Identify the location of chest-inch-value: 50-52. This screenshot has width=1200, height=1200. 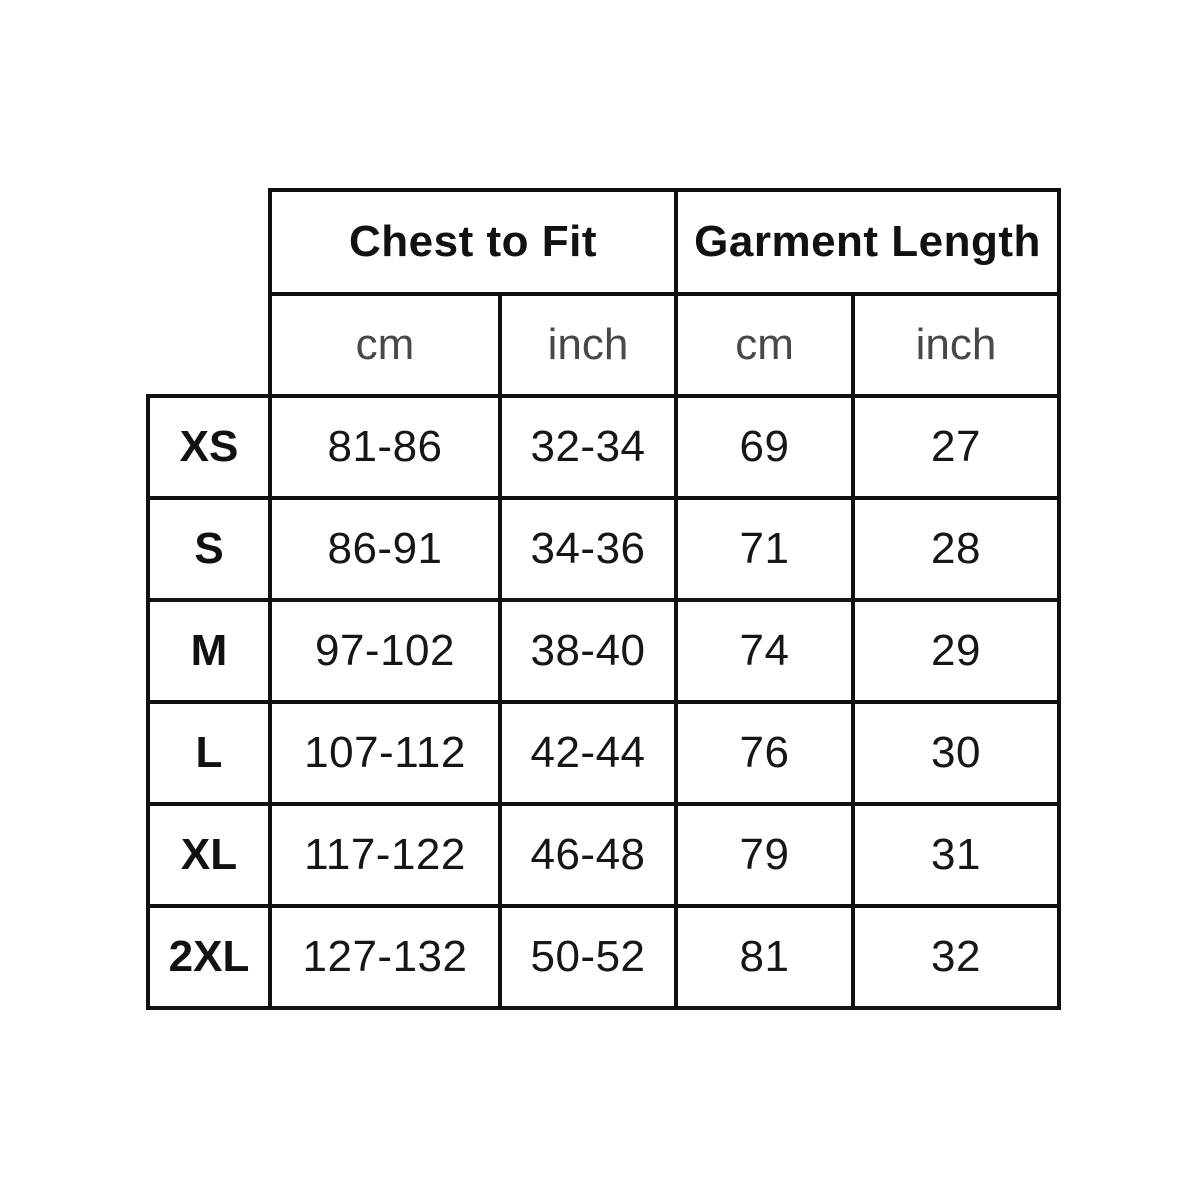
(588, 957).